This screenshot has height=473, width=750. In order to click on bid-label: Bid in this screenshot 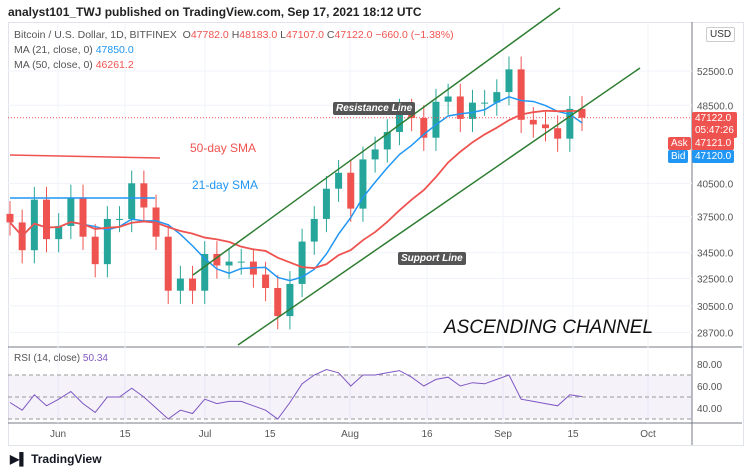, I will do `click(678, 156)`.